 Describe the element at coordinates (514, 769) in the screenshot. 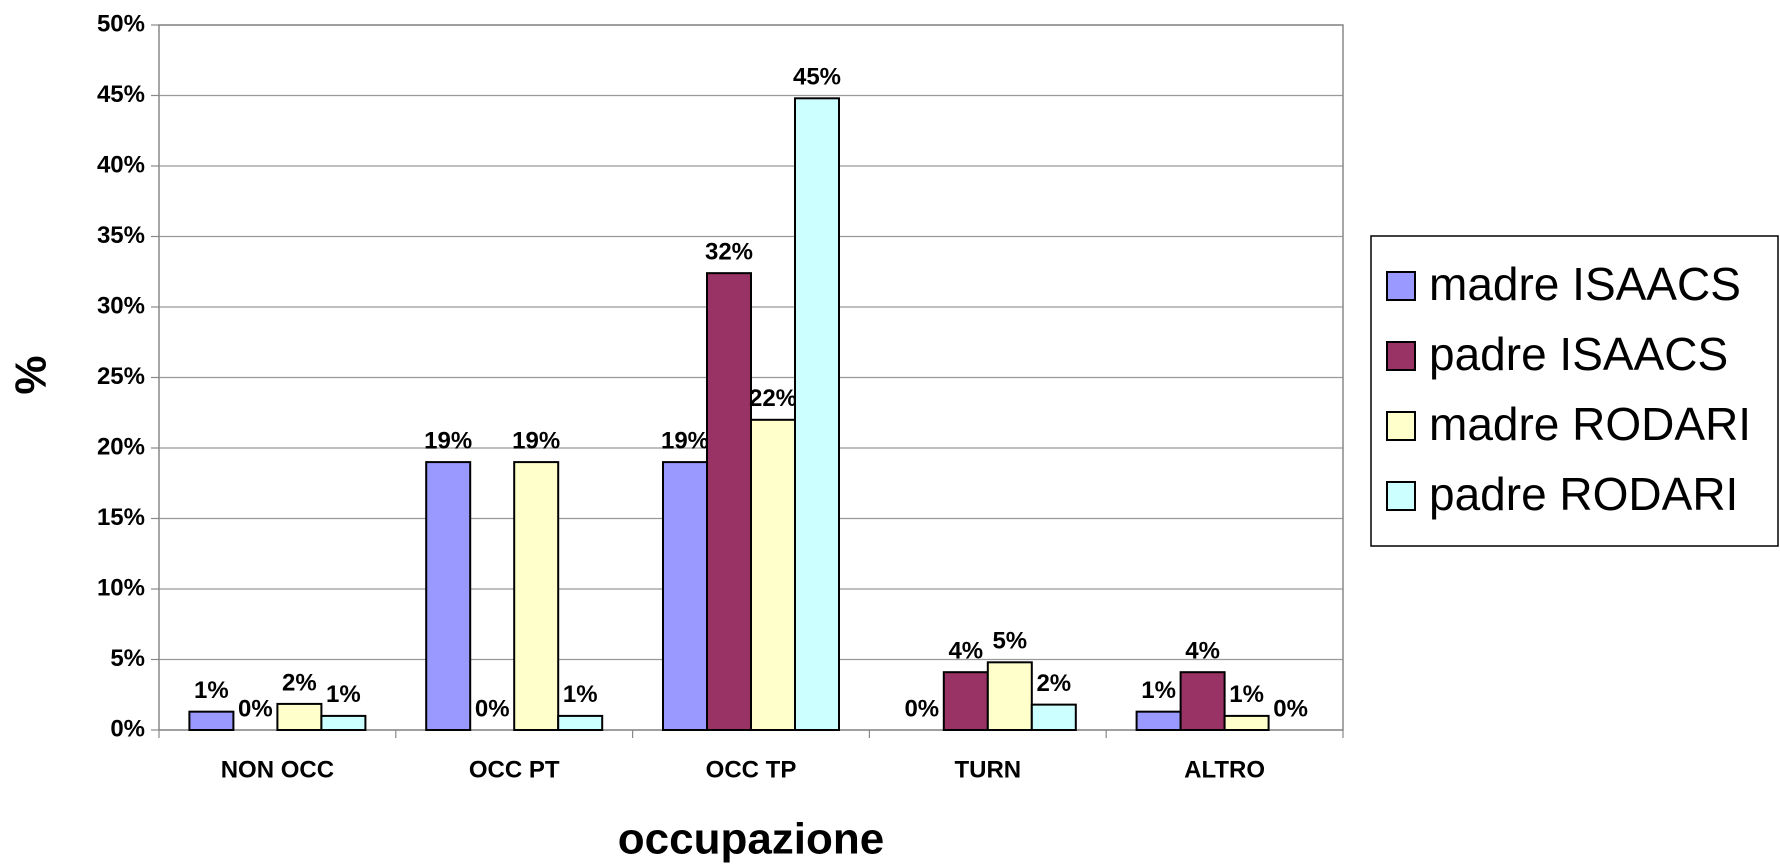

I see `x-tick-label: OCC PT` at that location.